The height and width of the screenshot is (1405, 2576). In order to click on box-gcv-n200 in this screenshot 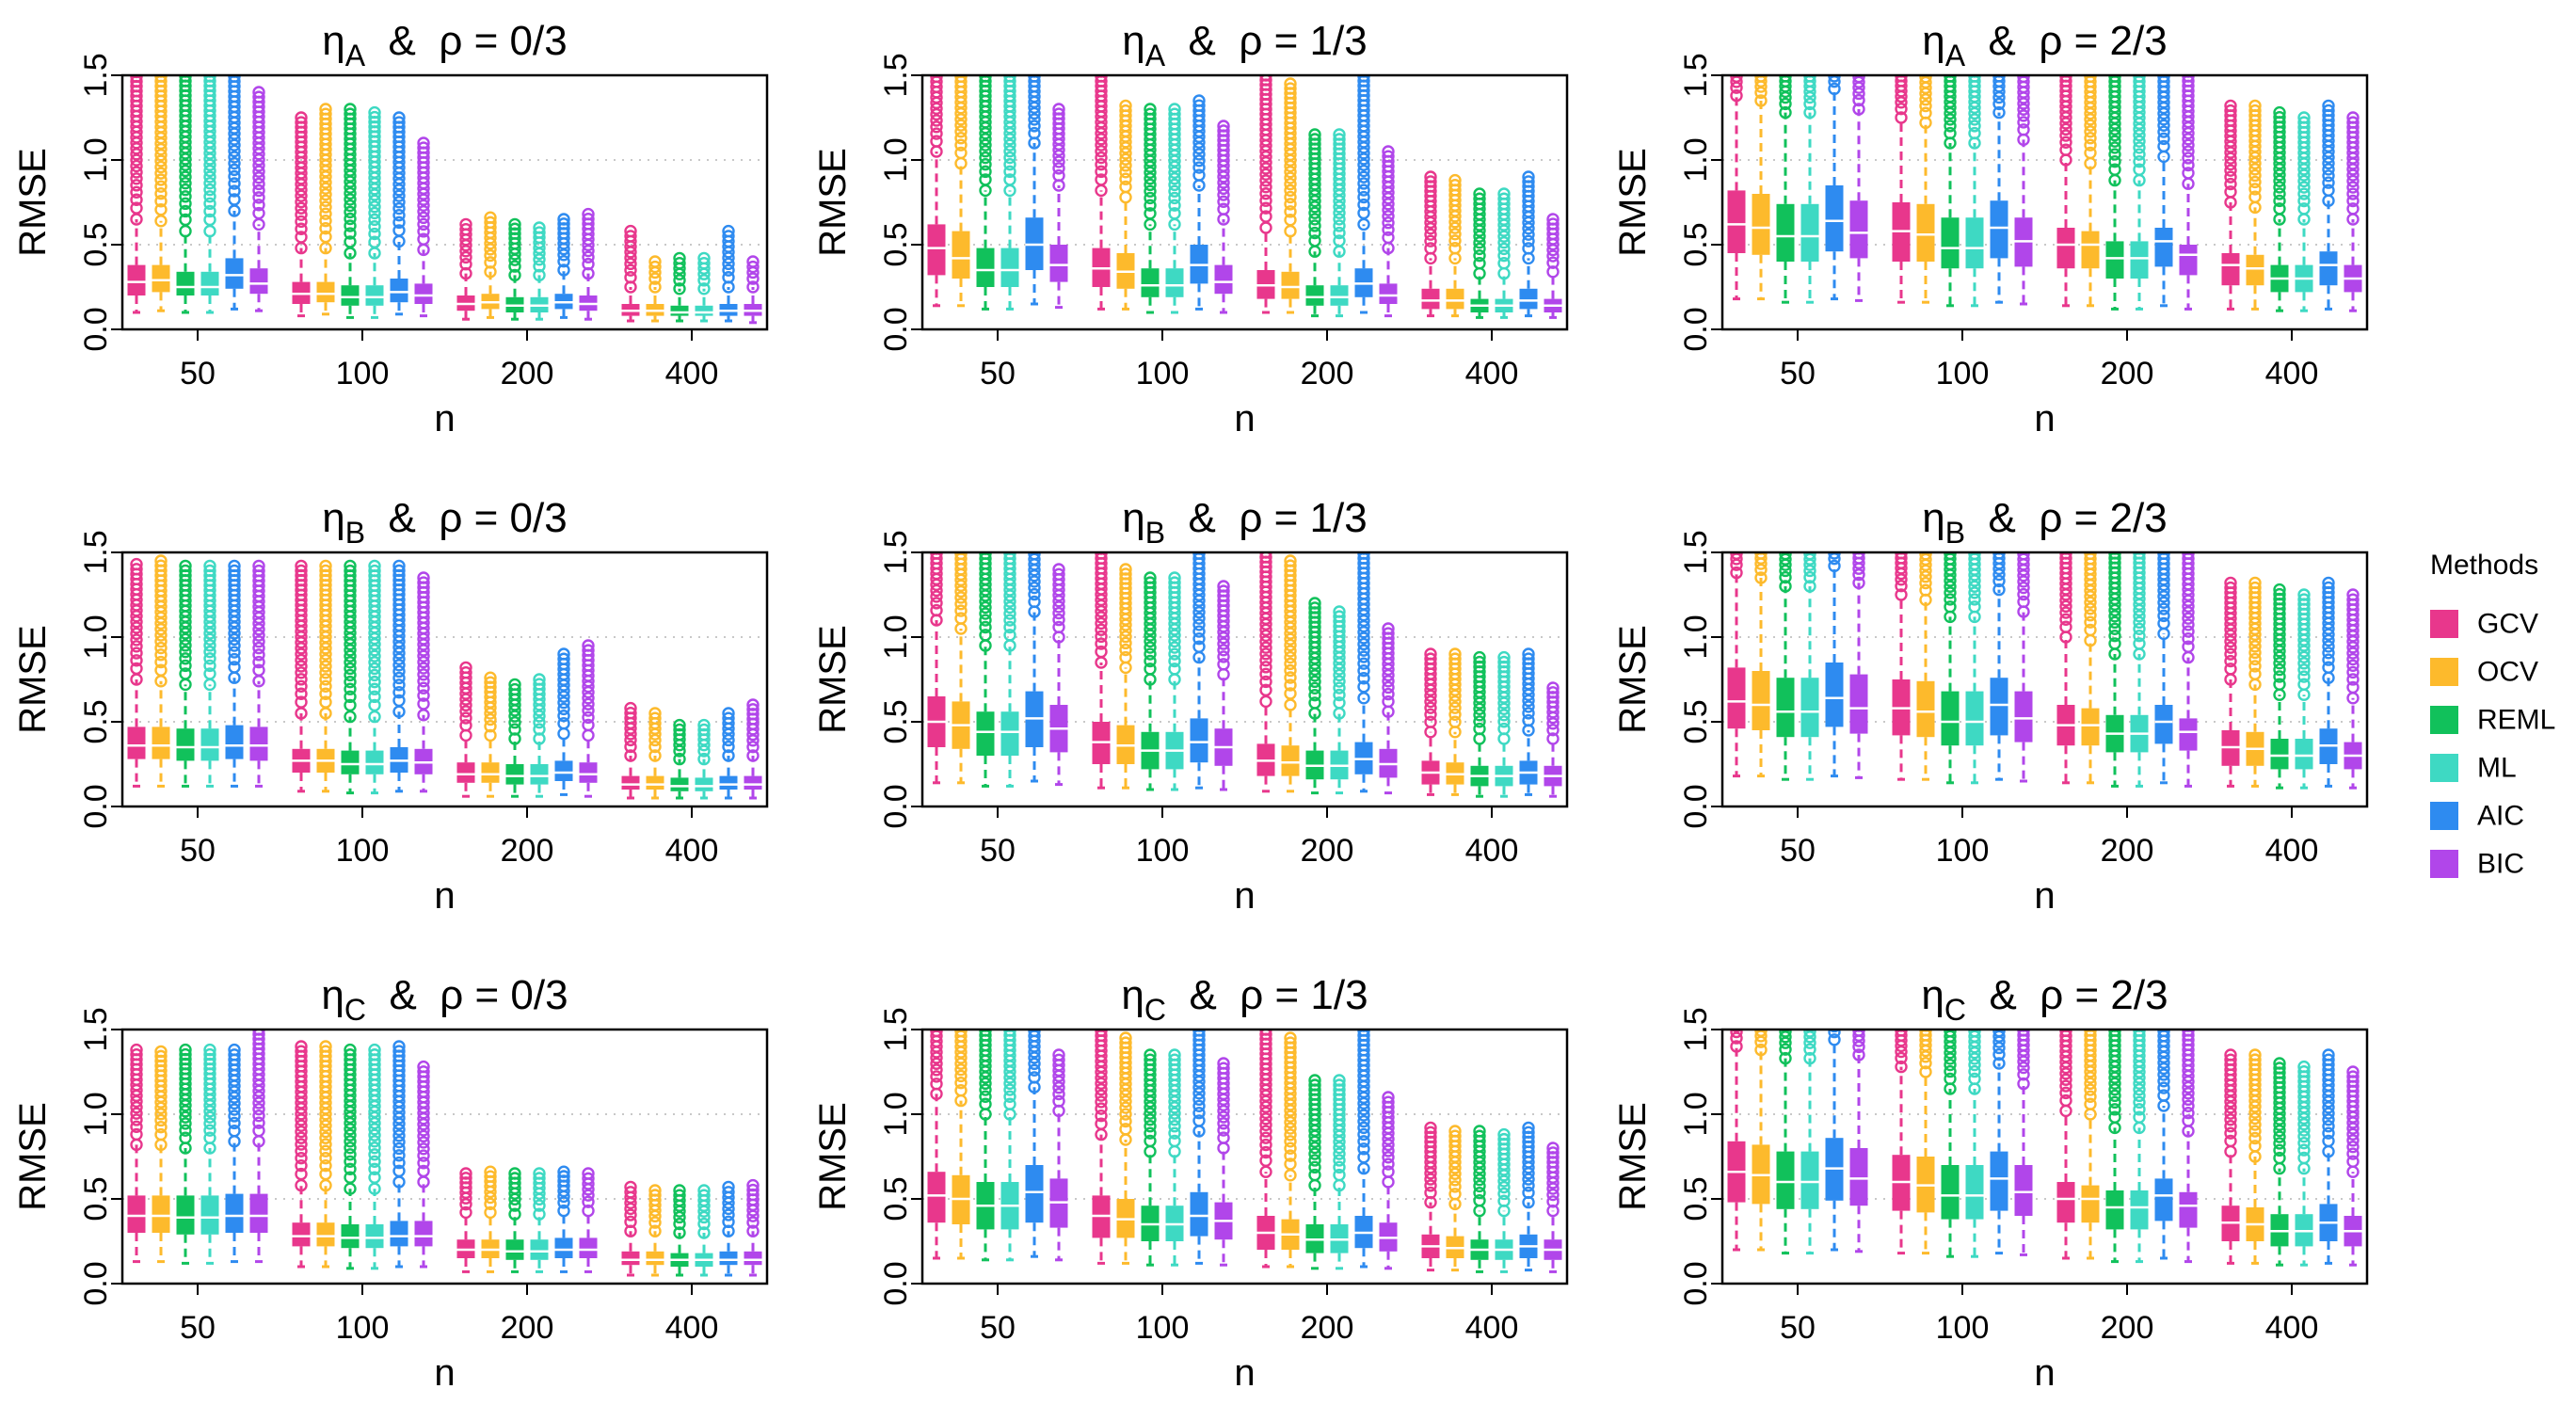, I will do `click(1265, 1149)`.